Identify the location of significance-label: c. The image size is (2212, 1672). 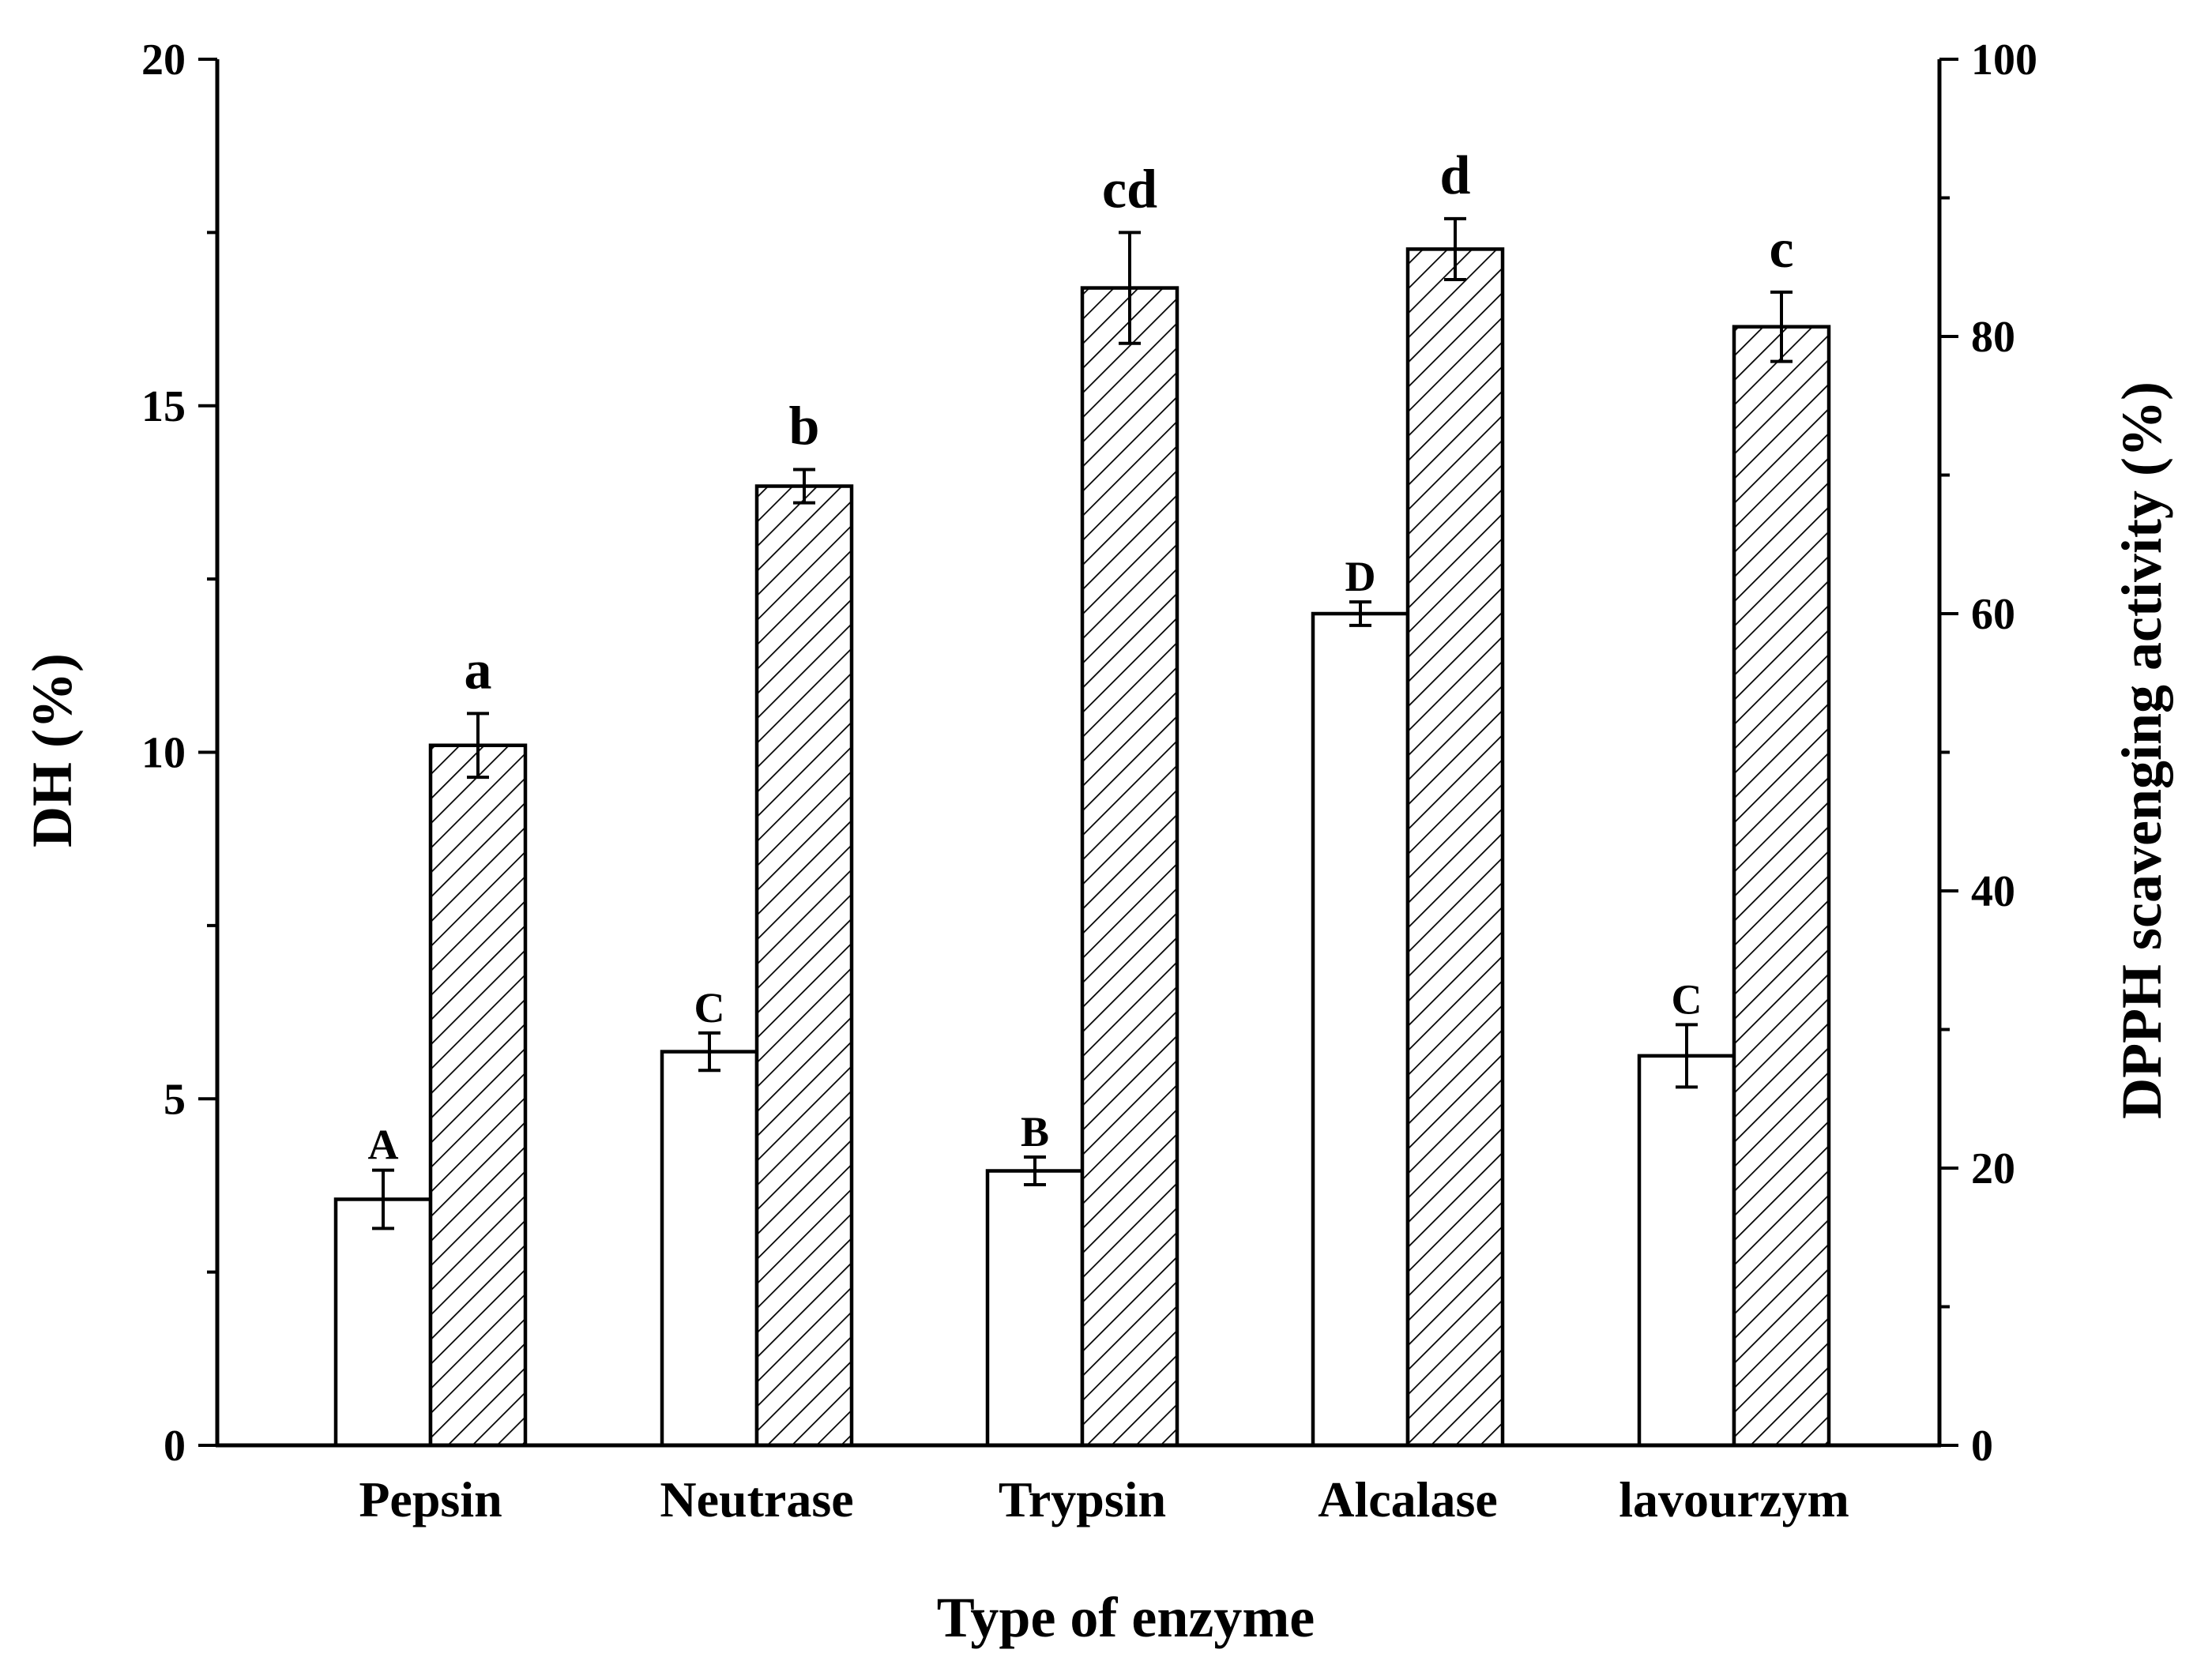
(1781, 250).